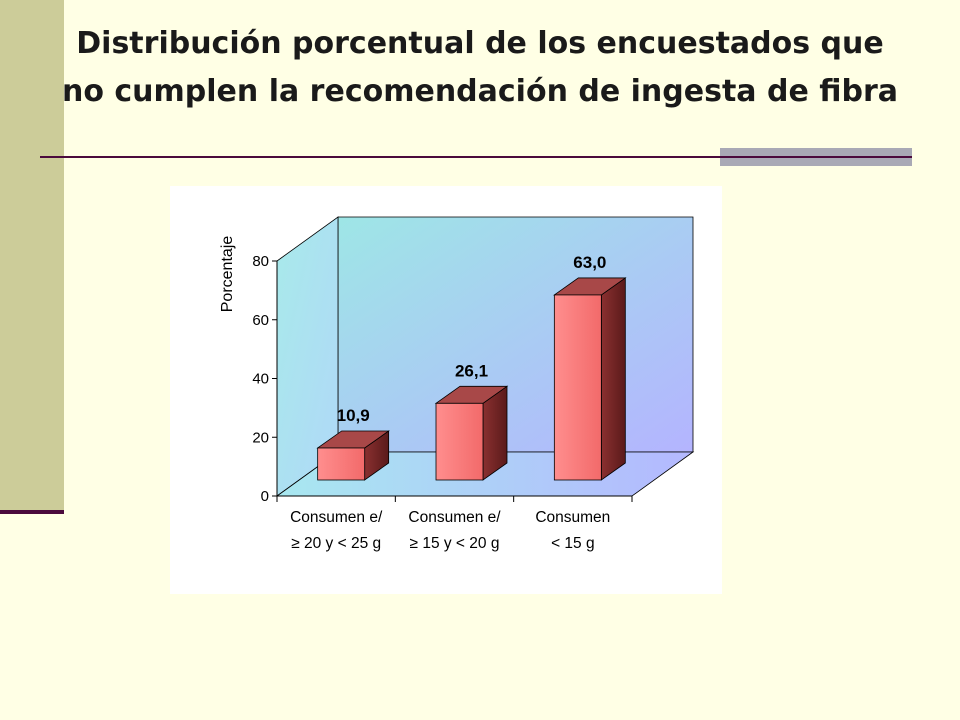 This screenshot has width=960, height=720. What do you see at coordinates (573, 543) in the screenshot?
I see `x-tick-label: < 15 g` at bounding box center [573, 543].